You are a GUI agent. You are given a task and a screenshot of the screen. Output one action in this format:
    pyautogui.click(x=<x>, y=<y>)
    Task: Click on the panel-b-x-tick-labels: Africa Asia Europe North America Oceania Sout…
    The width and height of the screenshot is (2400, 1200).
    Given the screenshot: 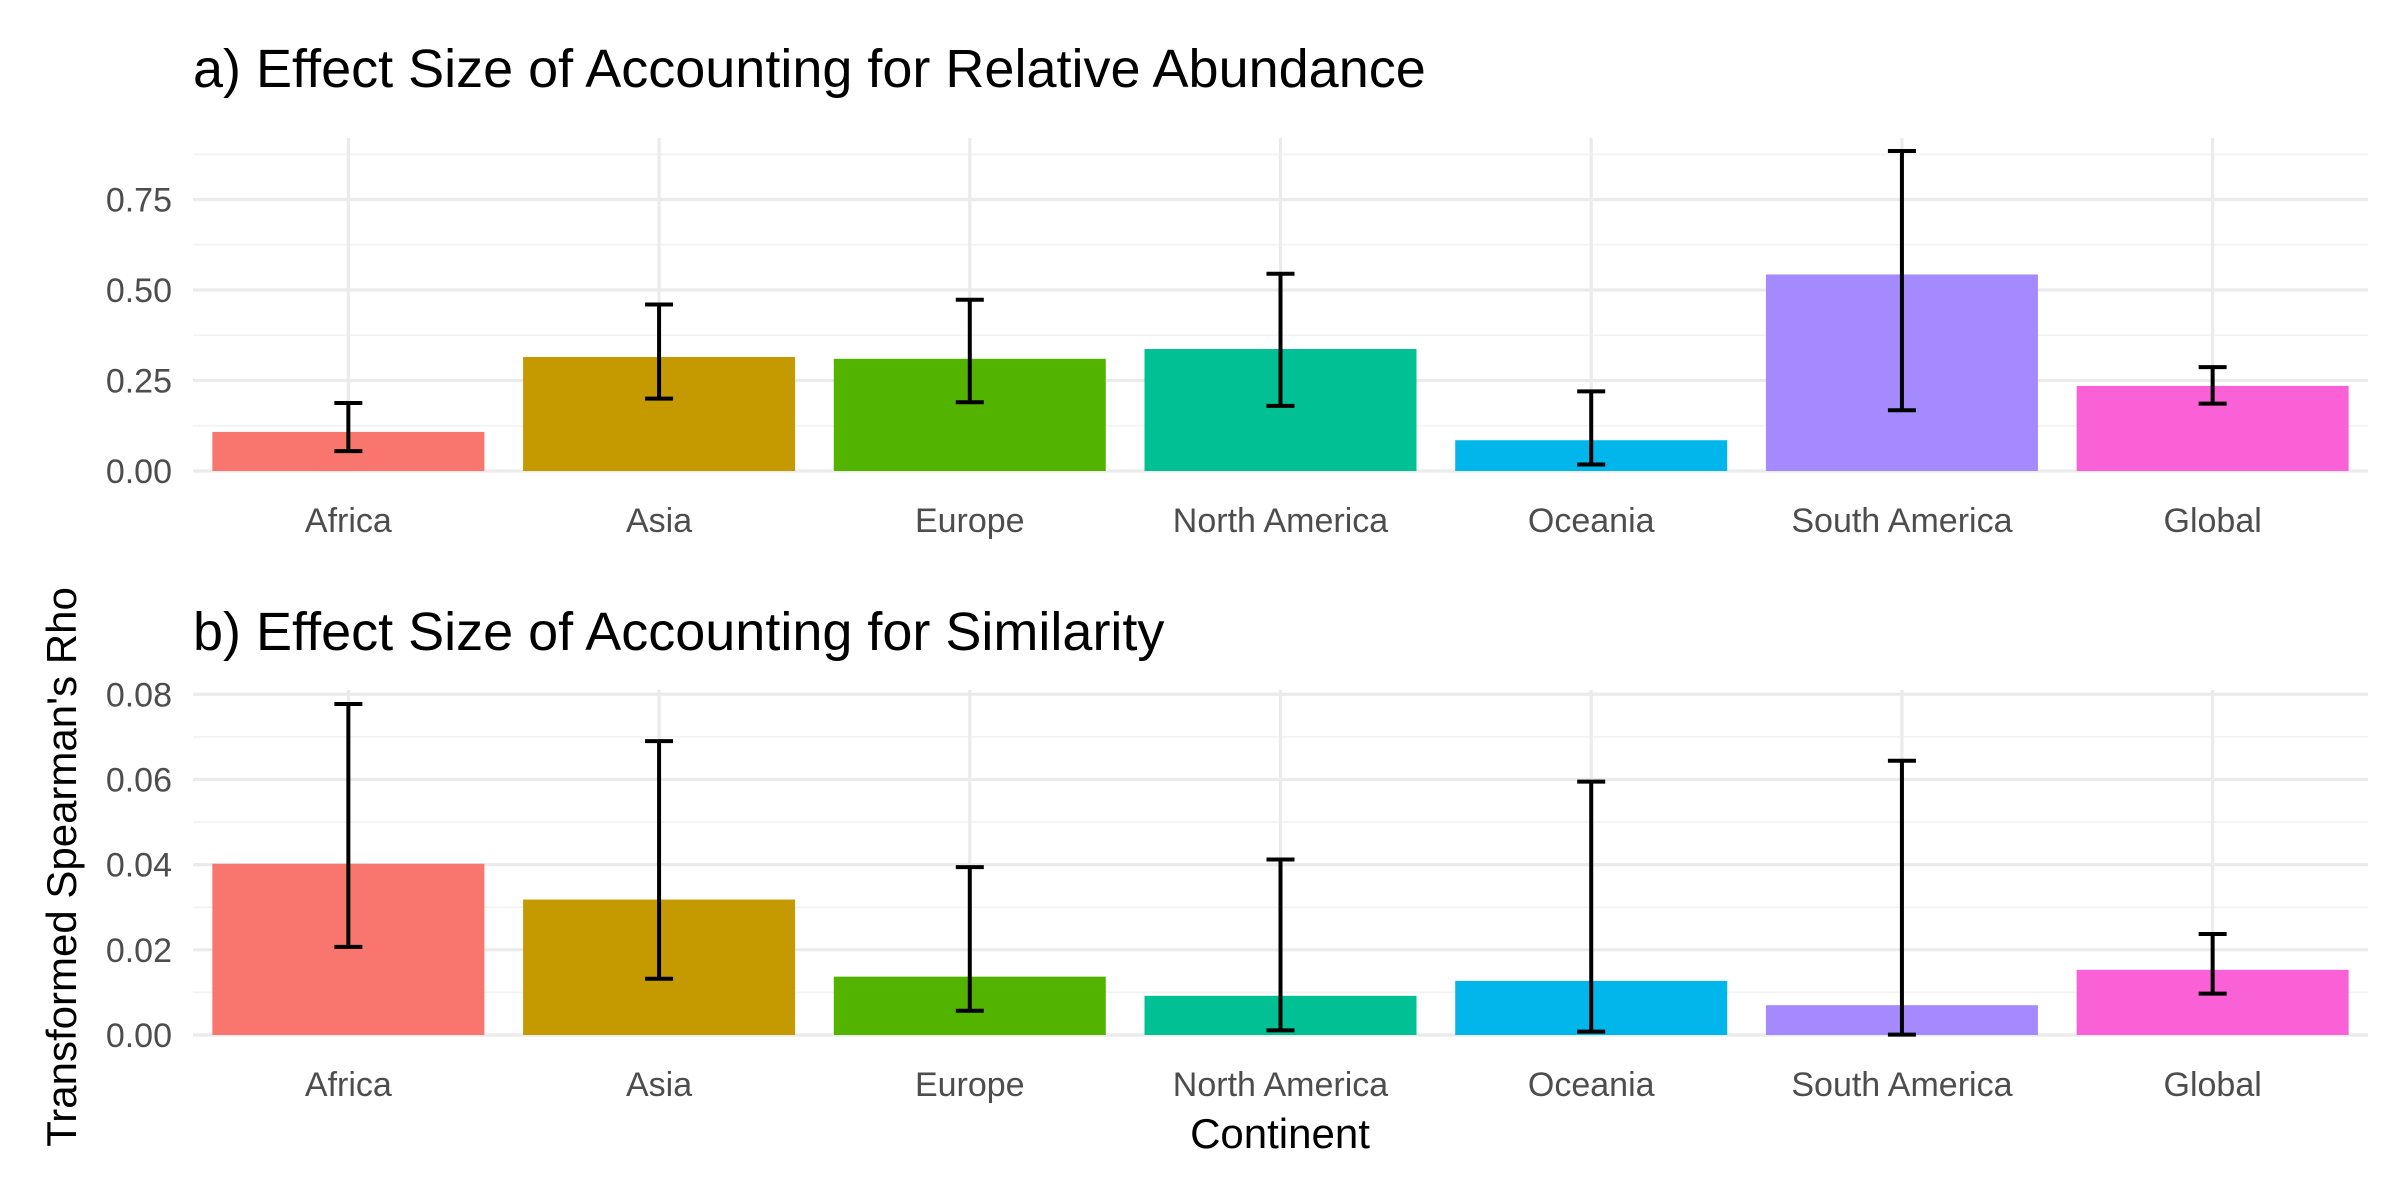 What is the action you would take?
    pyautogui.click(x=1283, y=1085)
    